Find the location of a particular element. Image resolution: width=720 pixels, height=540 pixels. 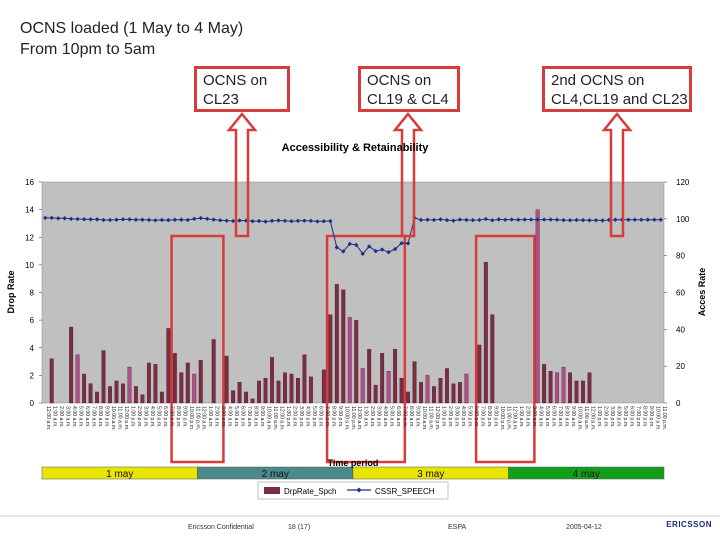

x-tick-label: 3:00 a.m. is located at coordinates (534, 417).